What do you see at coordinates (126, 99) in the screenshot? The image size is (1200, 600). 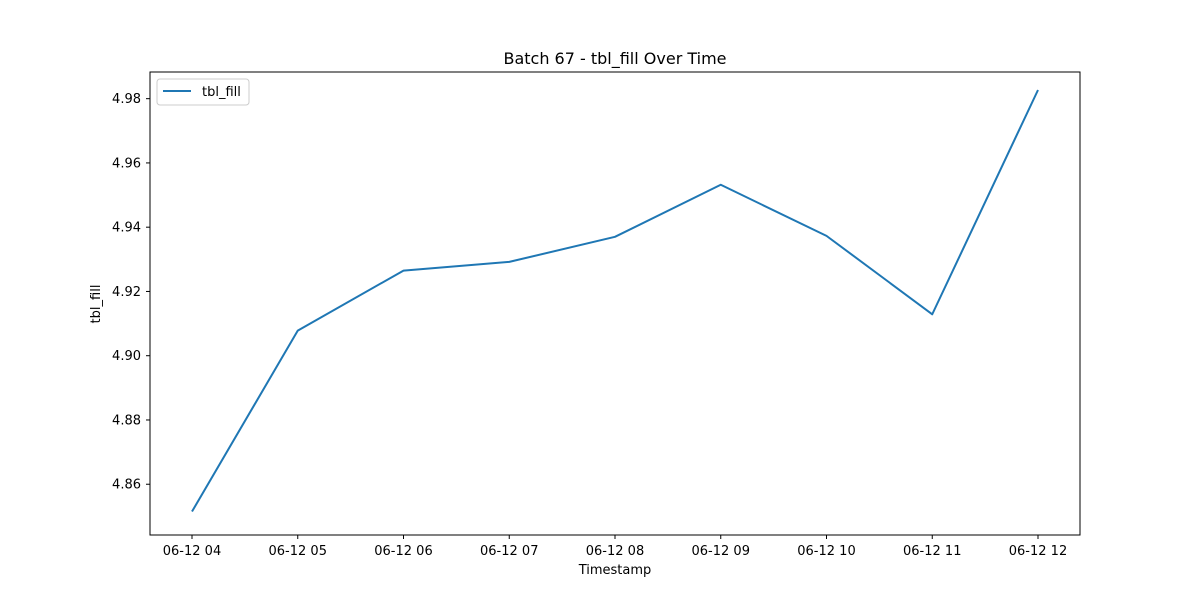 I see `y-tick-label: 4.98` at bounding box center [126, 99].